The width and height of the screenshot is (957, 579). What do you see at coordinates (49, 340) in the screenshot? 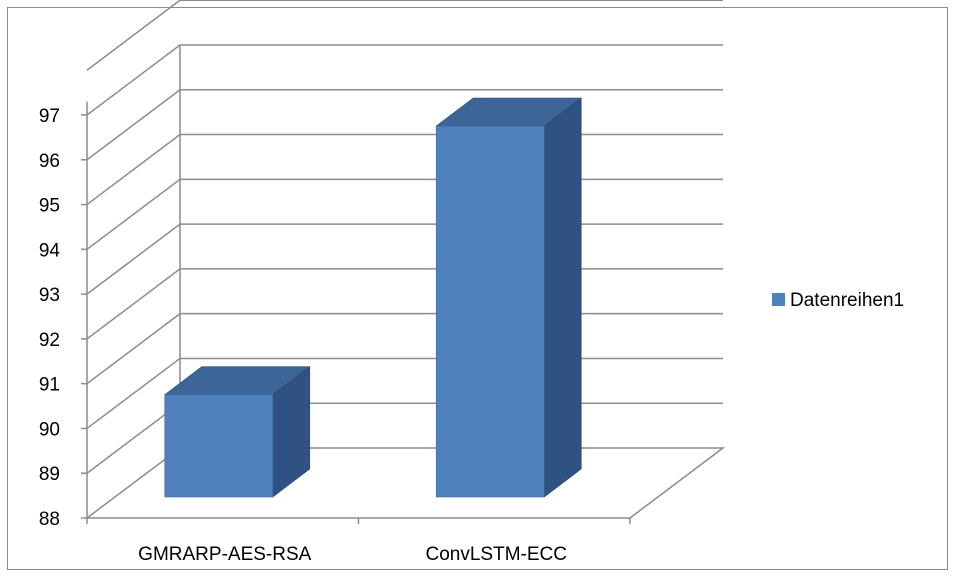
I see `y-tick-label: 92` at bounding box center [49, 340].